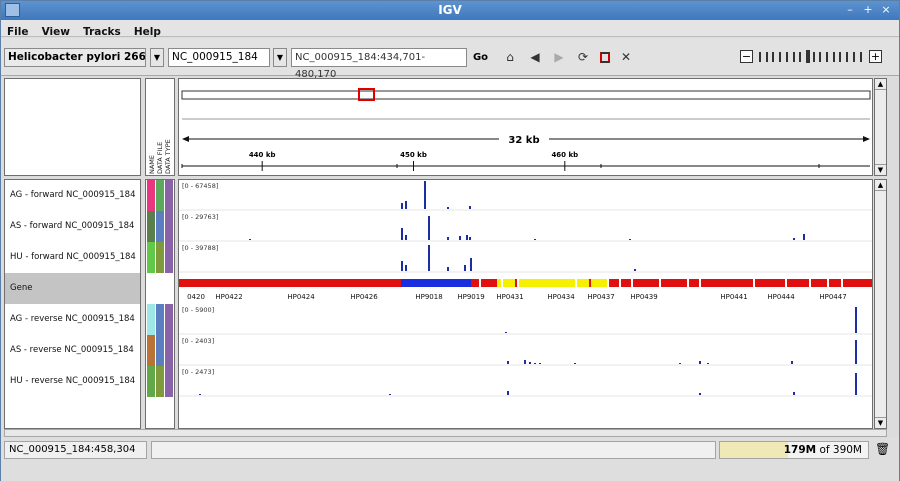 The height and width of the screenshot is (481, 900). I want to click on gene-label: HP0447, so click(832, 297).